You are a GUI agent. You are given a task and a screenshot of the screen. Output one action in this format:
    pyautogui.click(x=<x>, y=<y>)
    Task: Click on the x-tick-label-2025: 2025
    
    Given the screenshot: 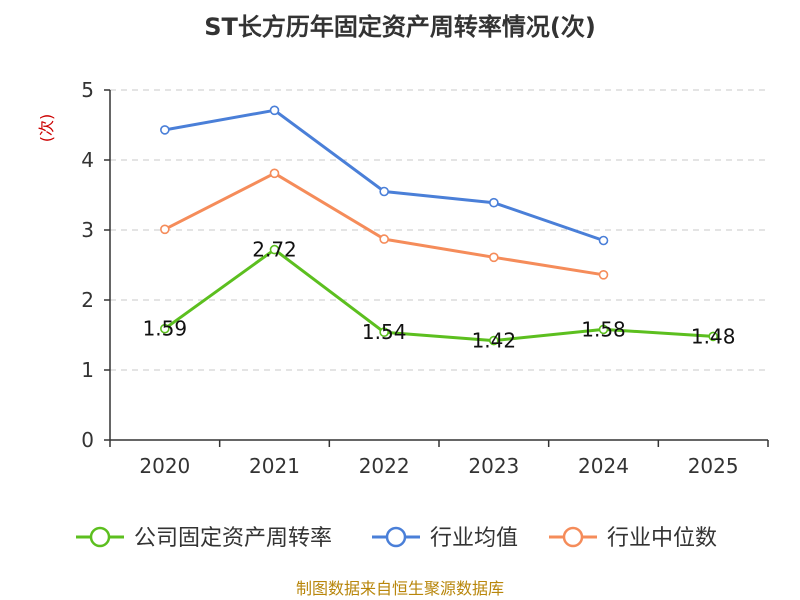 What is the action you would take?
    pyautogui.click(x=713, y=466)
    